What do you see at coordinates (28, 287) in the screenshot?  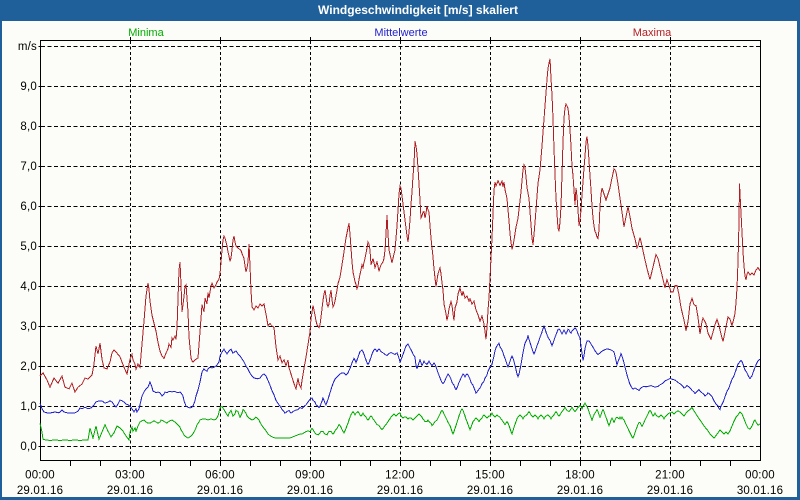 I see `svg-text: 4,0` at bounding box center [28, 287].